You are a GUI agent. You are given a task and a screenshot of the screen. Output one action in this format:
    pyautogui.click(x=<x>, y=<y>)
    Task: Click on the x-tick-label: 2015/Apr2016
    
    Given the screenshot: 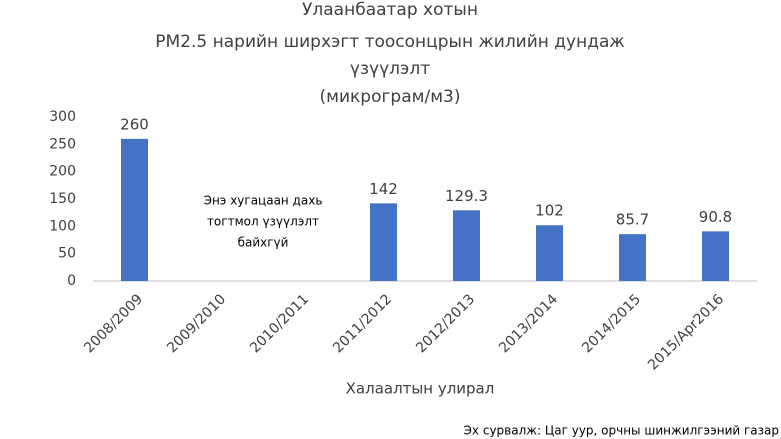 What is the action you would take?
    pyautogui.click(x=686, y=332)
    